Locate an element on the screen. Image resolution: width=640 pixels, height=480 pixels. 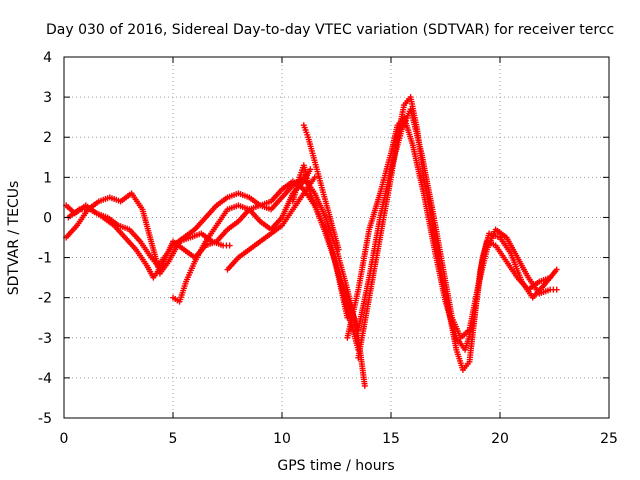
y-axis-title: SDTVAR / TECUs is located at coordinates (14, 238).